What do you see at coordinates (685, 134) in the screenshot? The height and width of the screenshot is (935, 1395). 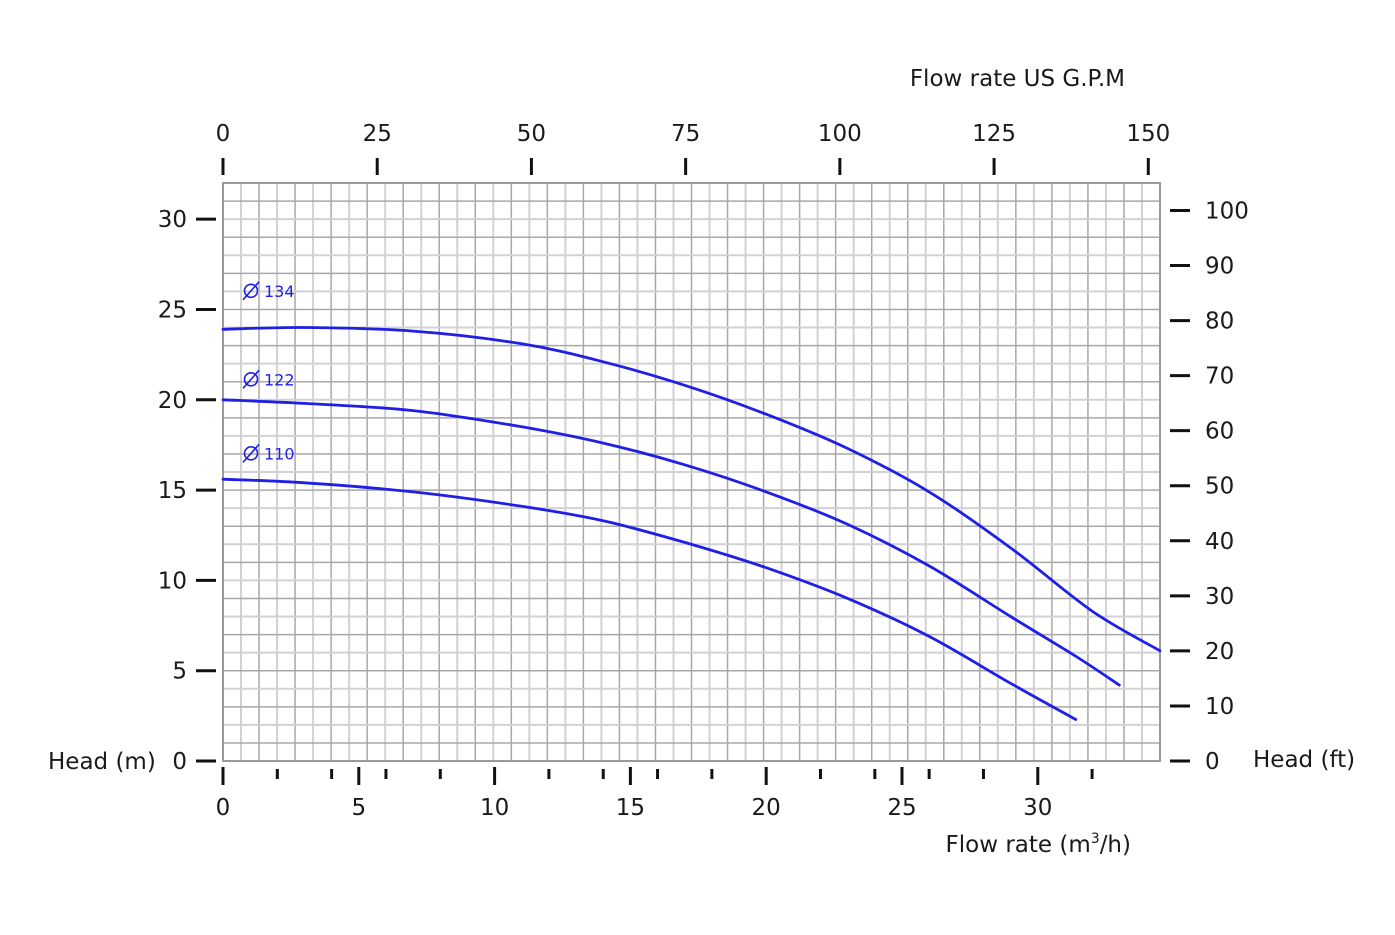 I see `x2-tick-label: 75` at bounding box center [685, 134].